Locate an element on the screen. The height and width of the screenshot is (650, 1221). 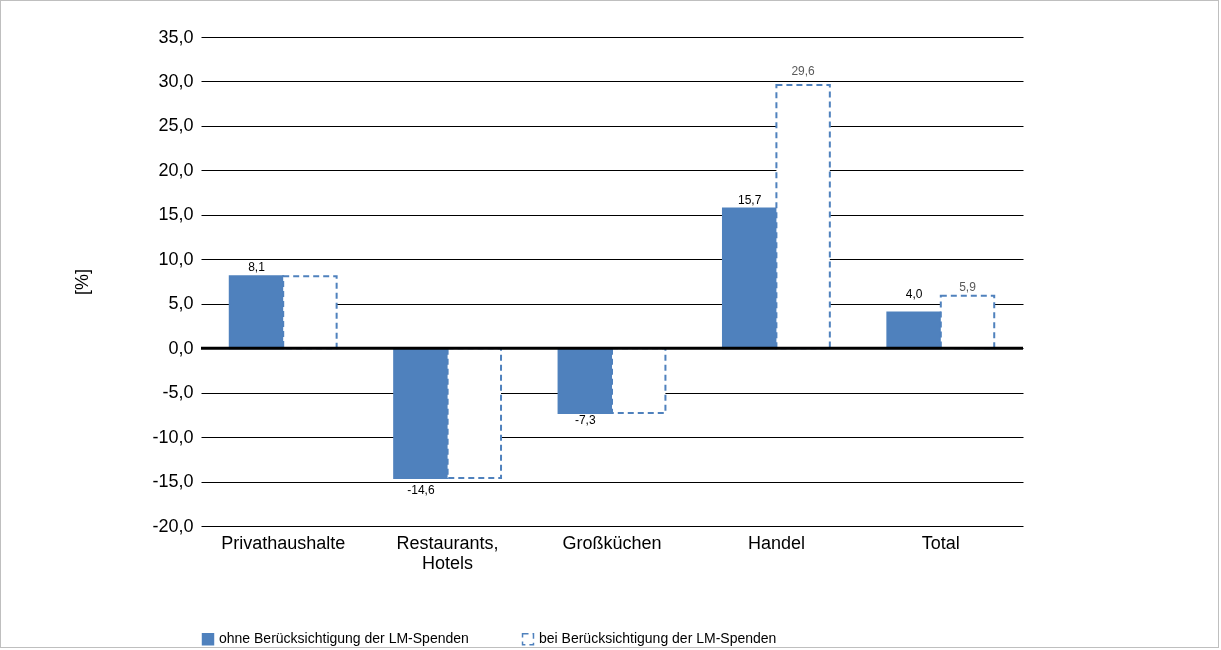
legend-label: ohne Berücksichtigung der LM-Spenden is located at coordinates (344, 638).